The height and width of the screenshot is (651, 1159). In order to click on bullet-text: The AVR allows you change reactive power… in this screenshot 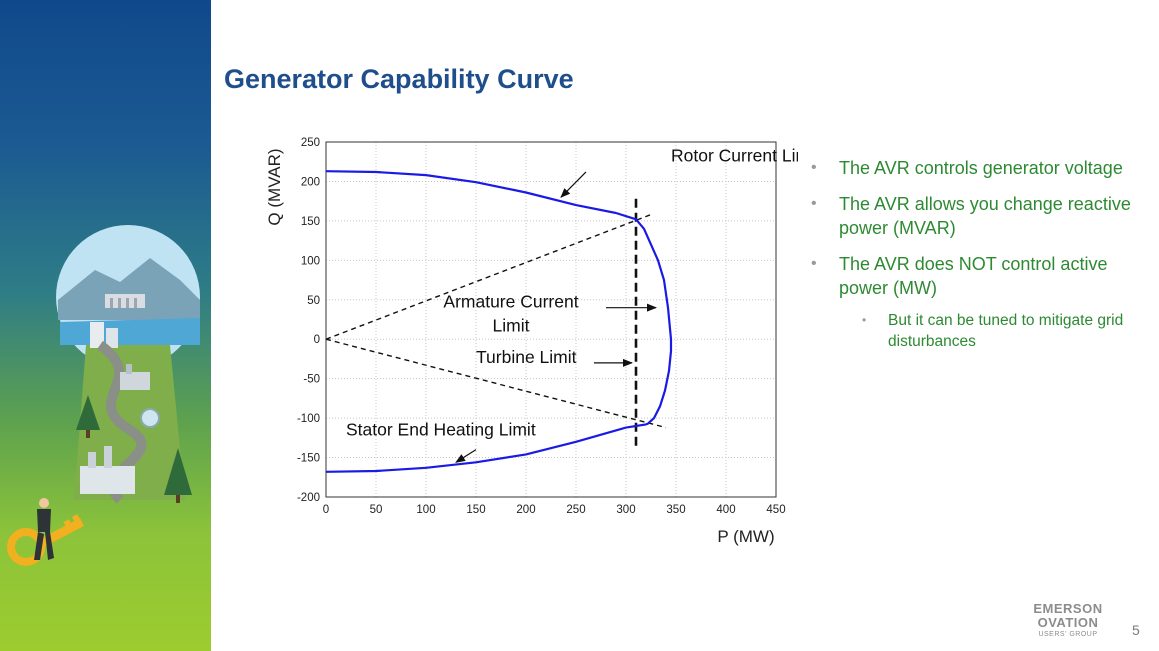, I will do `click(985, 216)`.